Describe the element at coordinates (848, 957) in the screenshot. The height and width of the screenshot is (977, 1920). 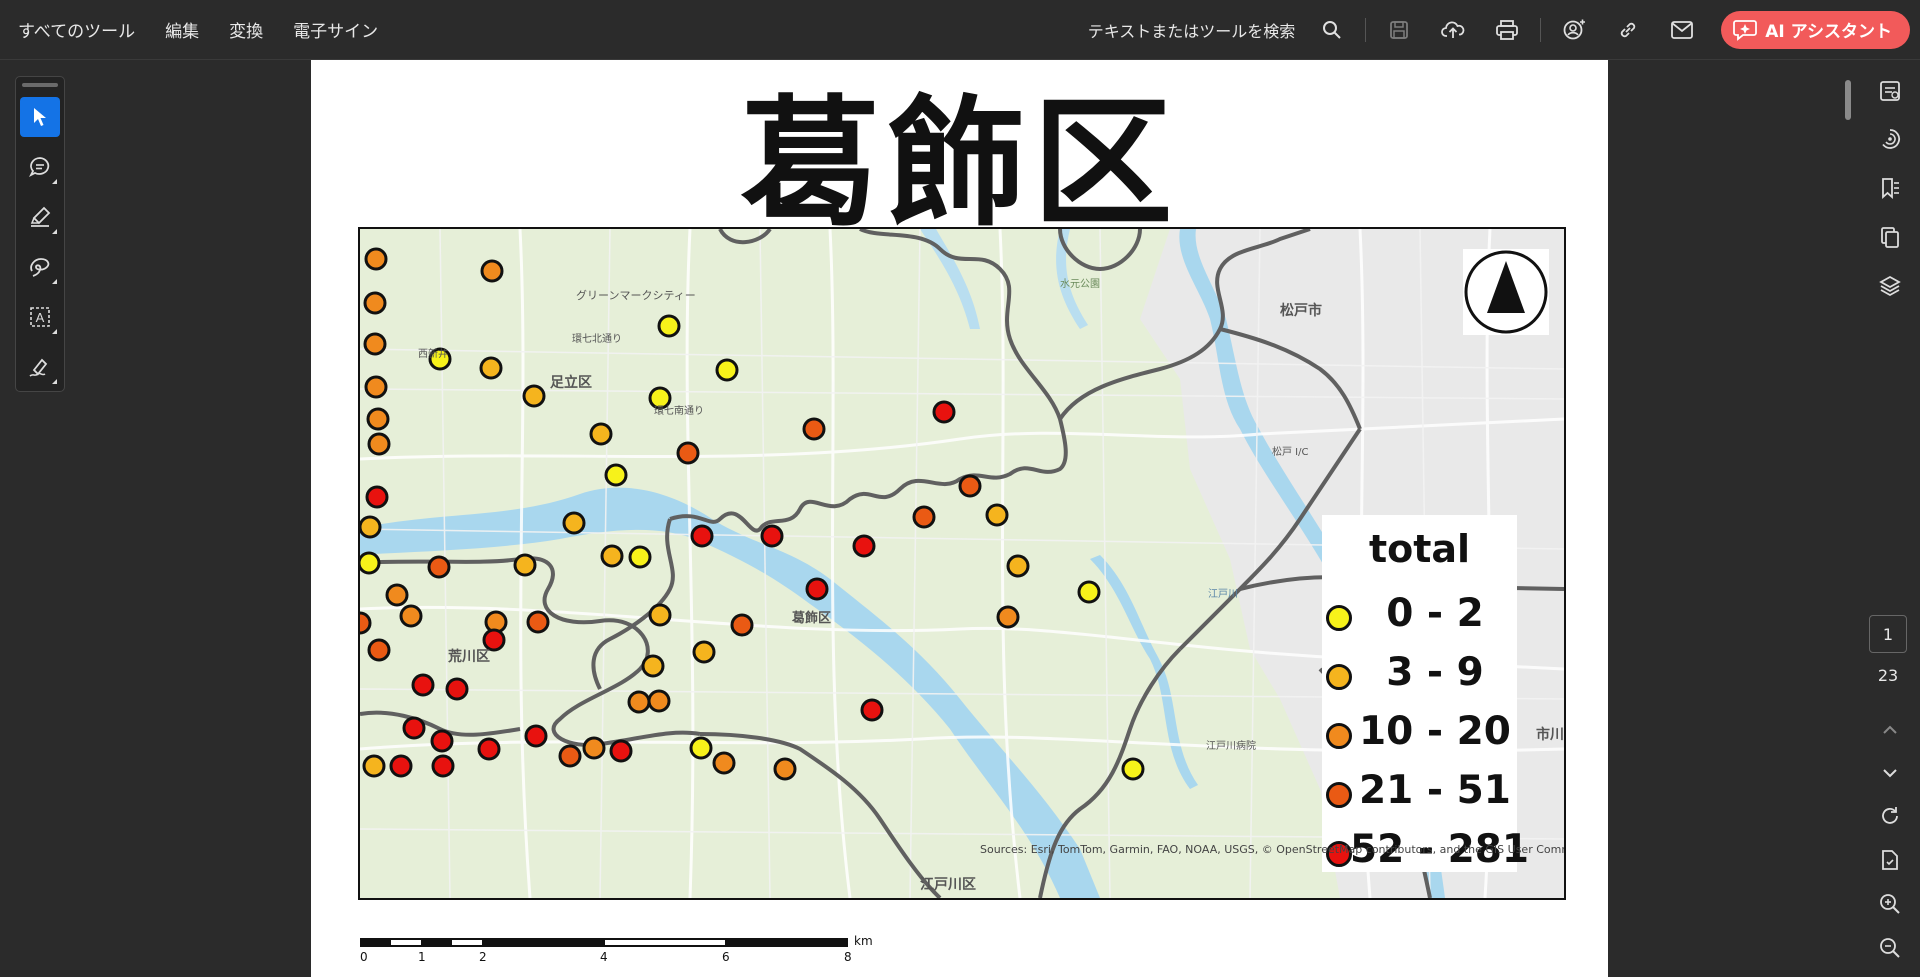
I see `scale-tick-8: 8` at that location.